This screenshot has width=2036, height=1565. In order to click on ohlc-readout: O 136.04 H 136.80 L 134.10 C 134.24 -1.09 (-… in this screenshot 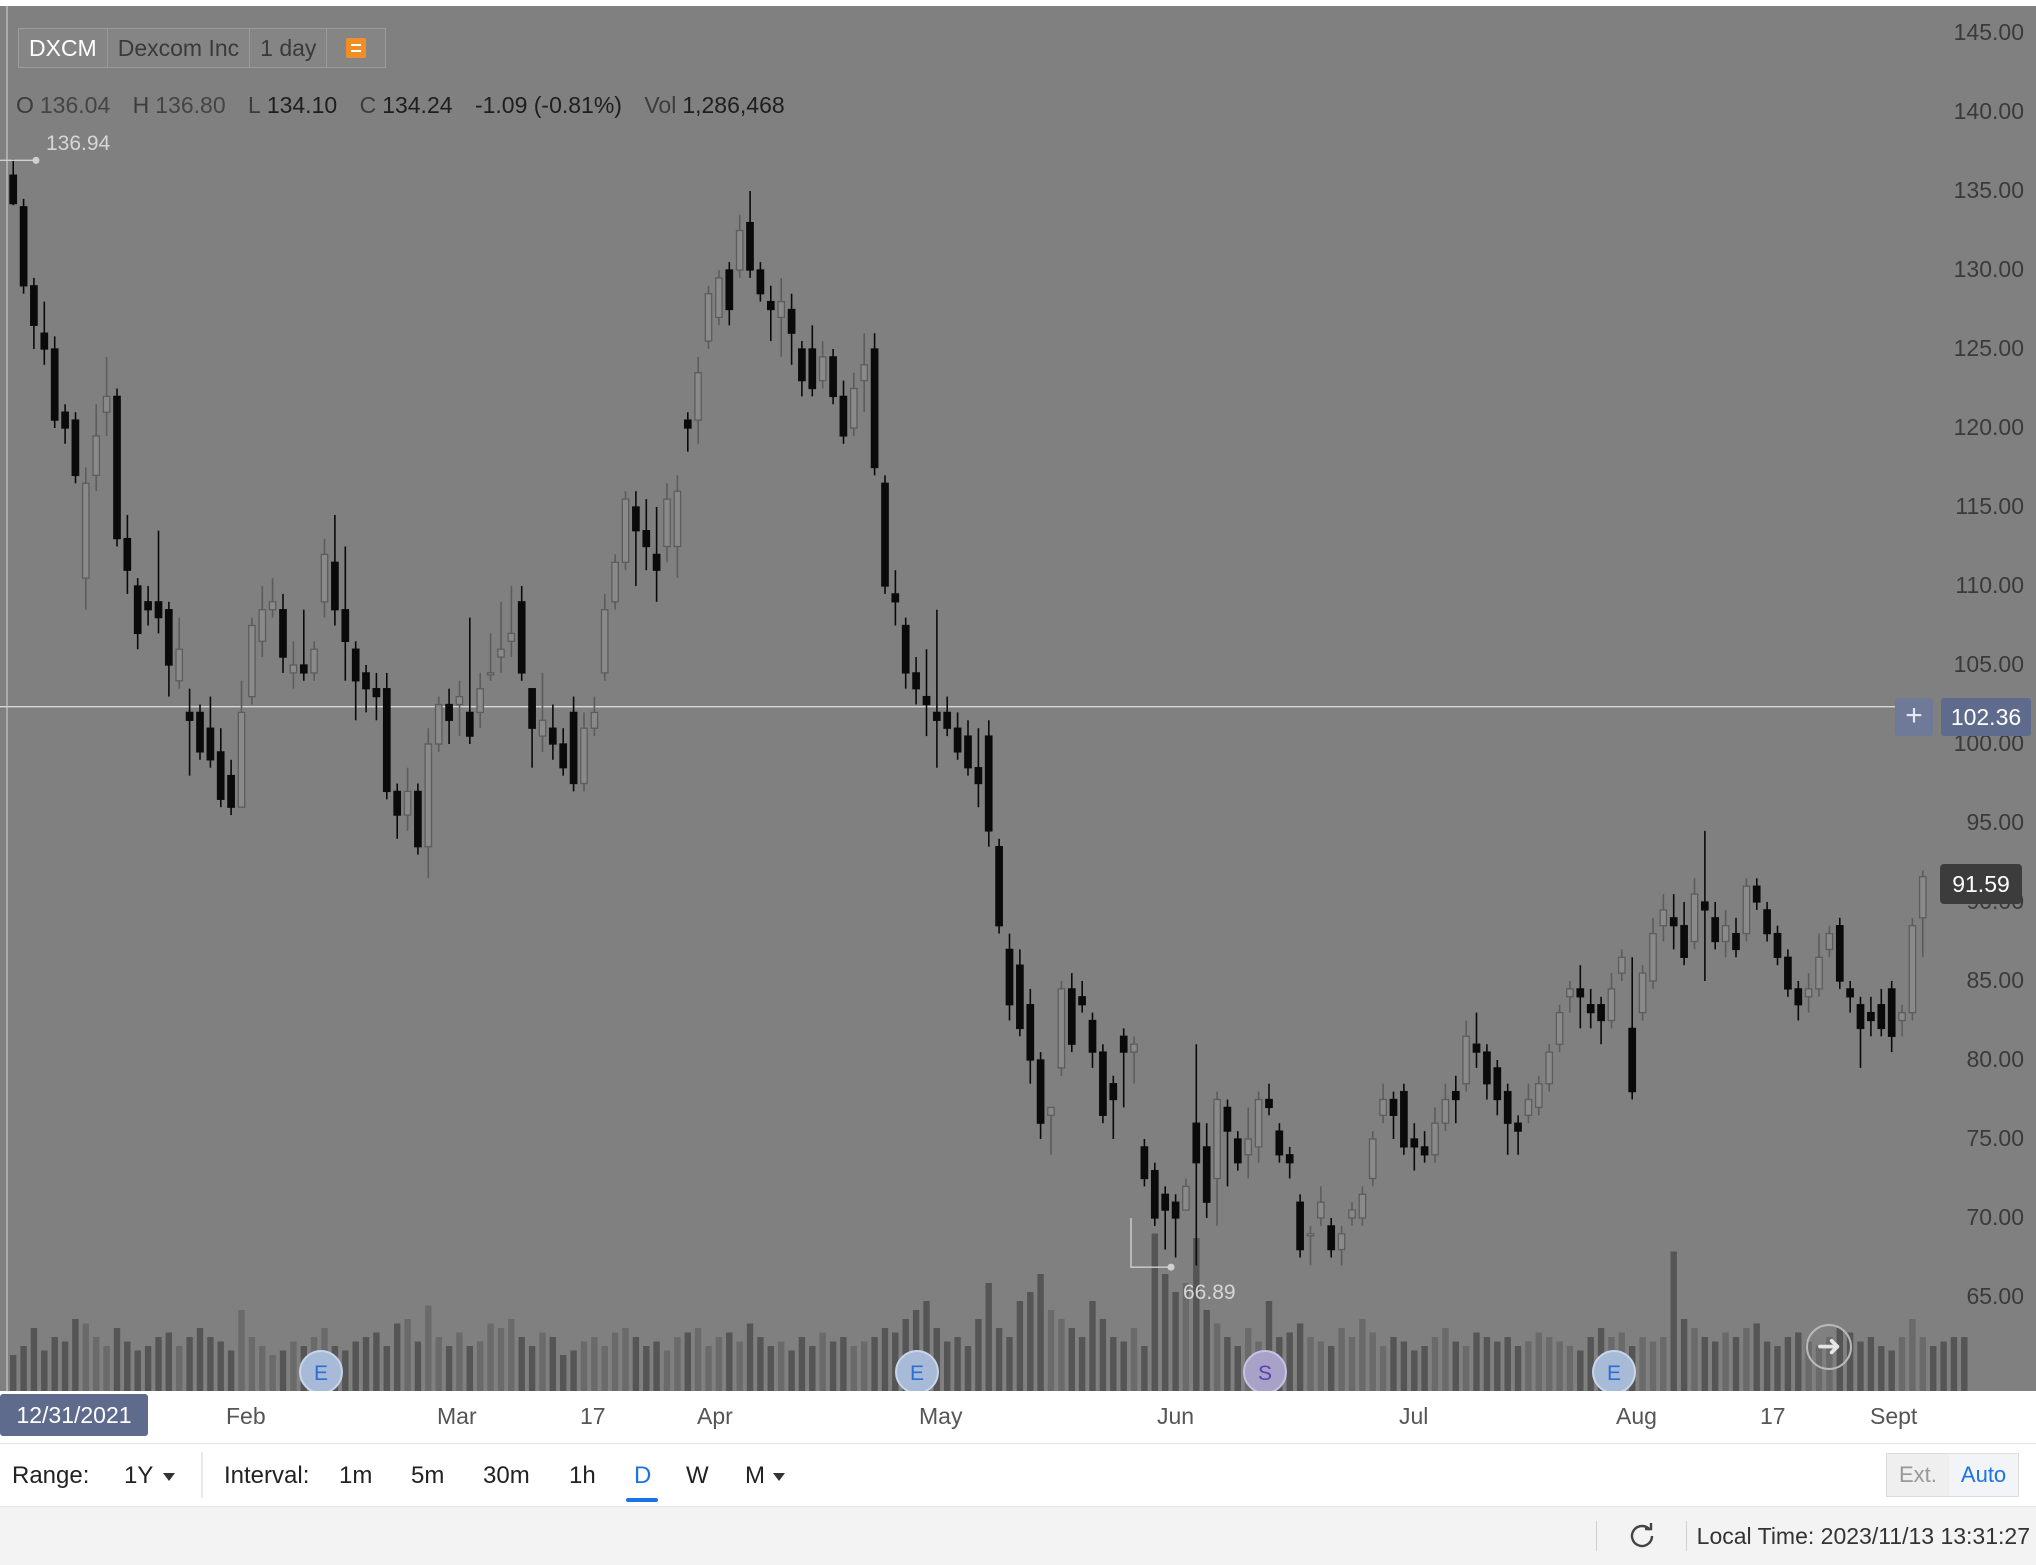, I will do `click(408, 105)`.